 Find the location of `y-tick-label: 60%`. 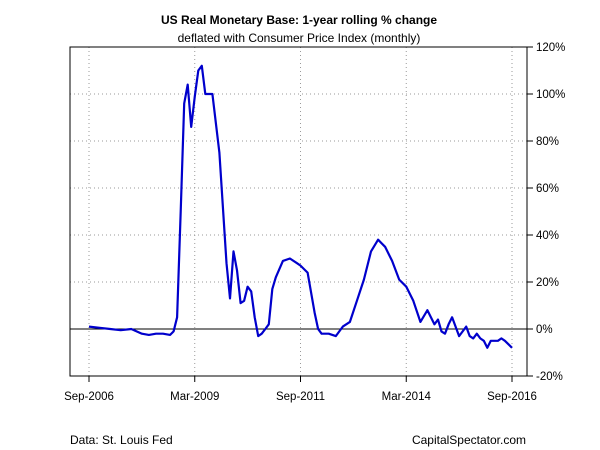

y-tick-label: 60% is located at coordinates (547, 189).